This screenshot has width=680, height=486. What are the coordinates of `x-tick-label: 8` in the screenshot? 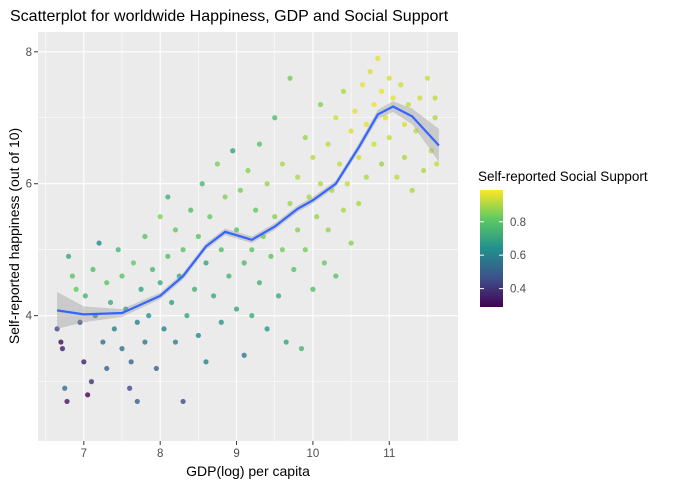 It's located at (160, 454).